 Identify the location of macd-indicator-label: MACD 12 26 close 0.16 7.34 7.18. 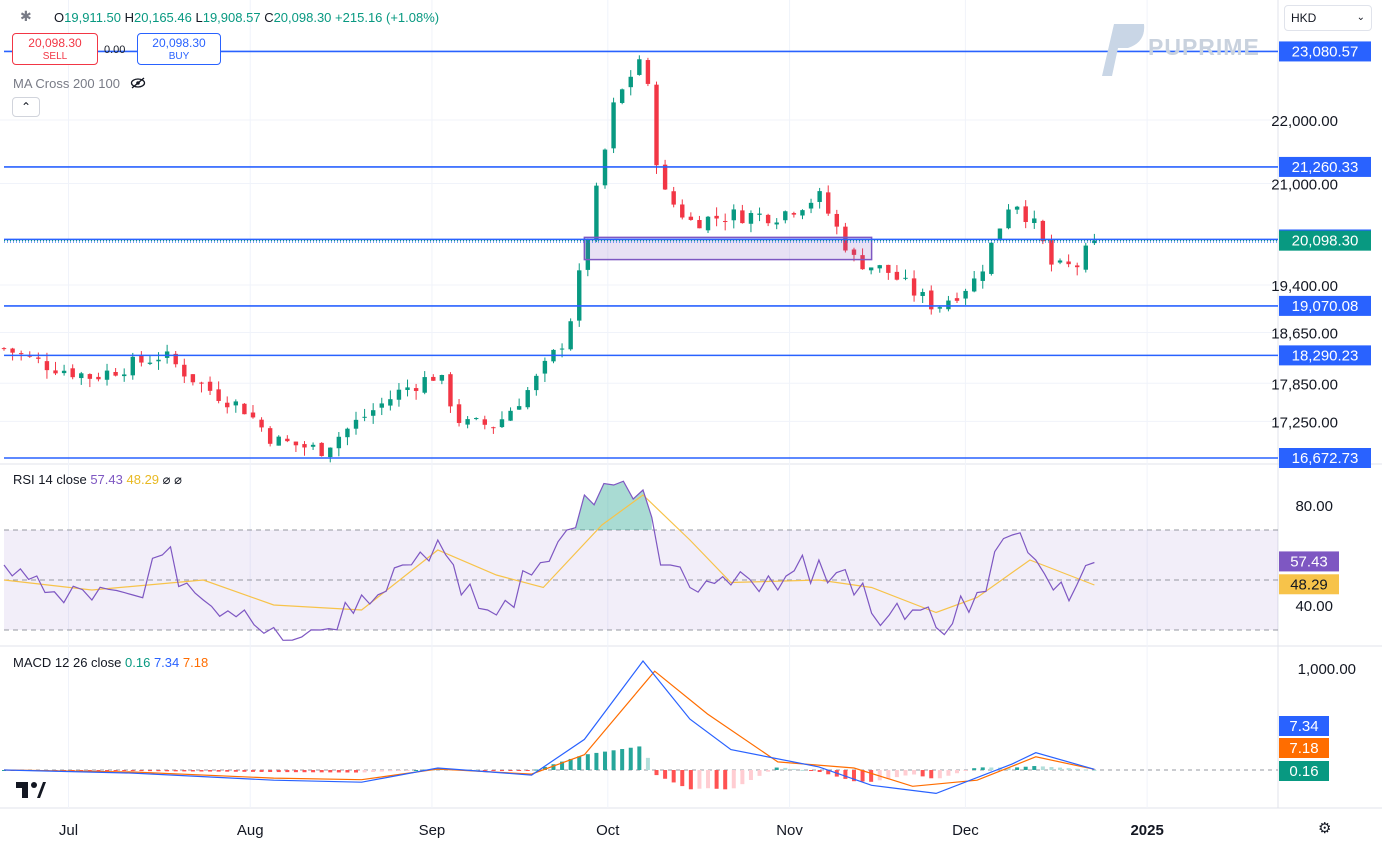
(110, 662).